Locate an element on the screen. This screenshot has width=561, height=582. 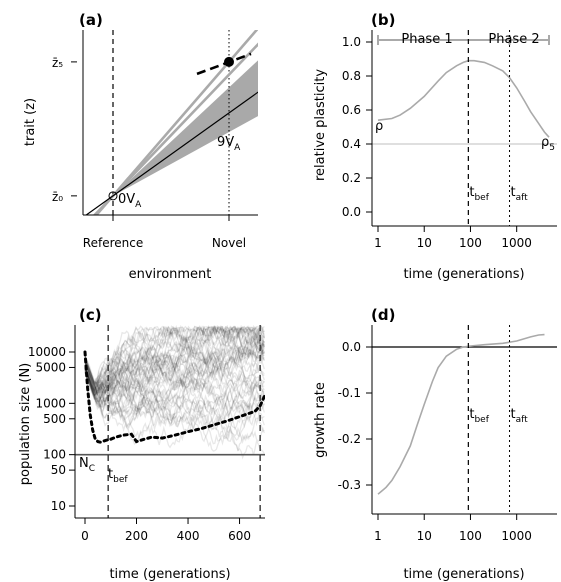
c-tbef-label: tbef is located at coordinates (118, 476).